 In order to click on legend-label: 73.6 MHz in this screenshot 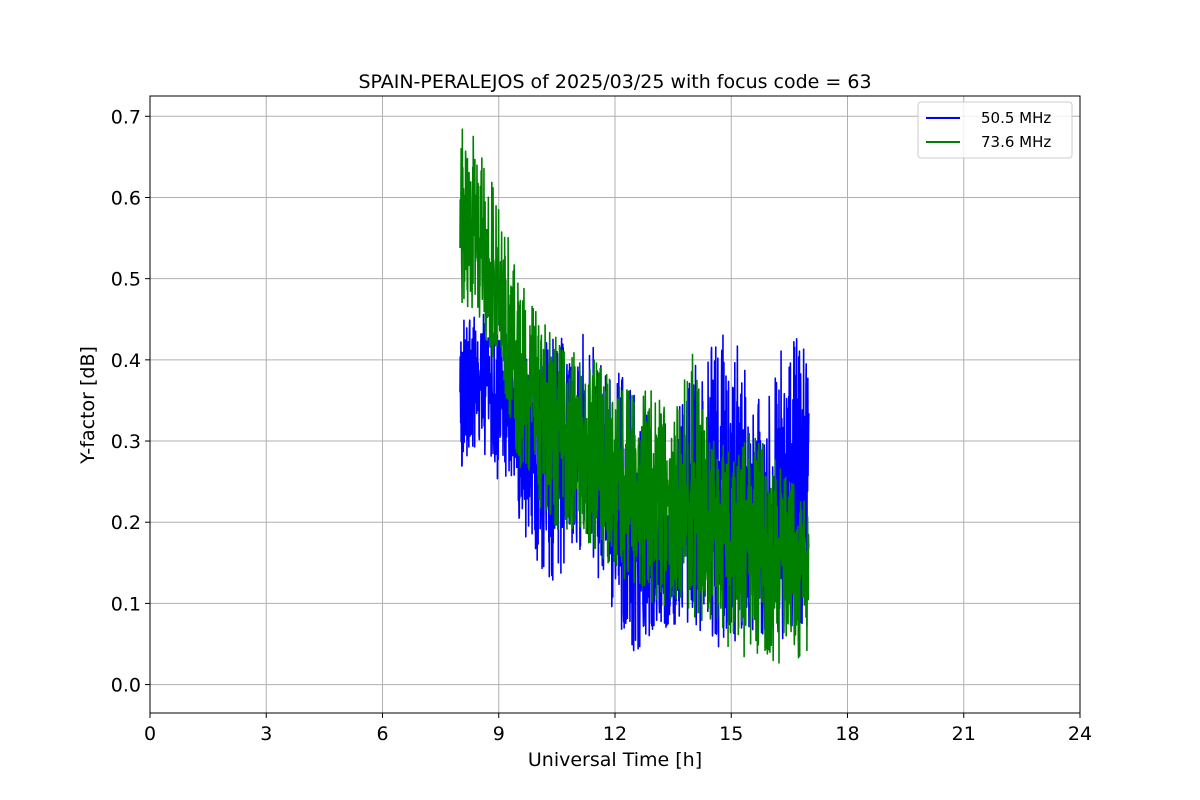, I will do `click(1016, 142)`.